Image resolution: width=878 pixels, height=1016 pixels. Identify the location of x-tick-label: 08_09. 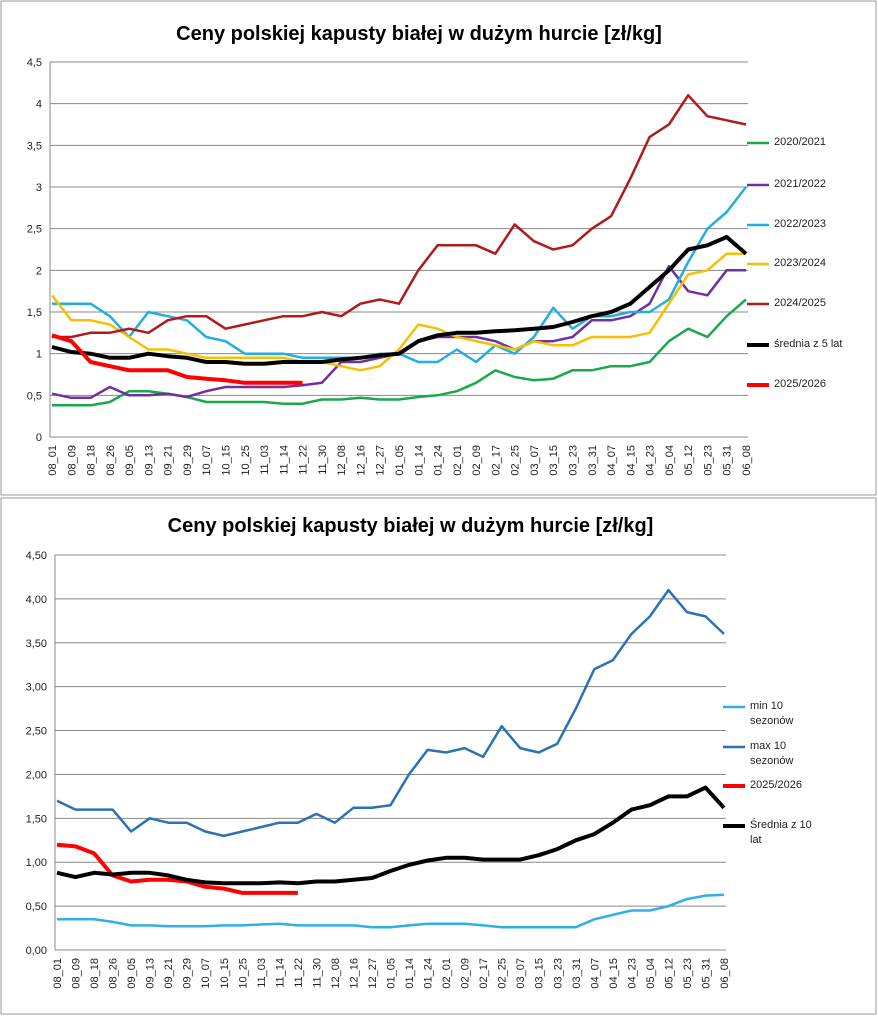
(77, 973).